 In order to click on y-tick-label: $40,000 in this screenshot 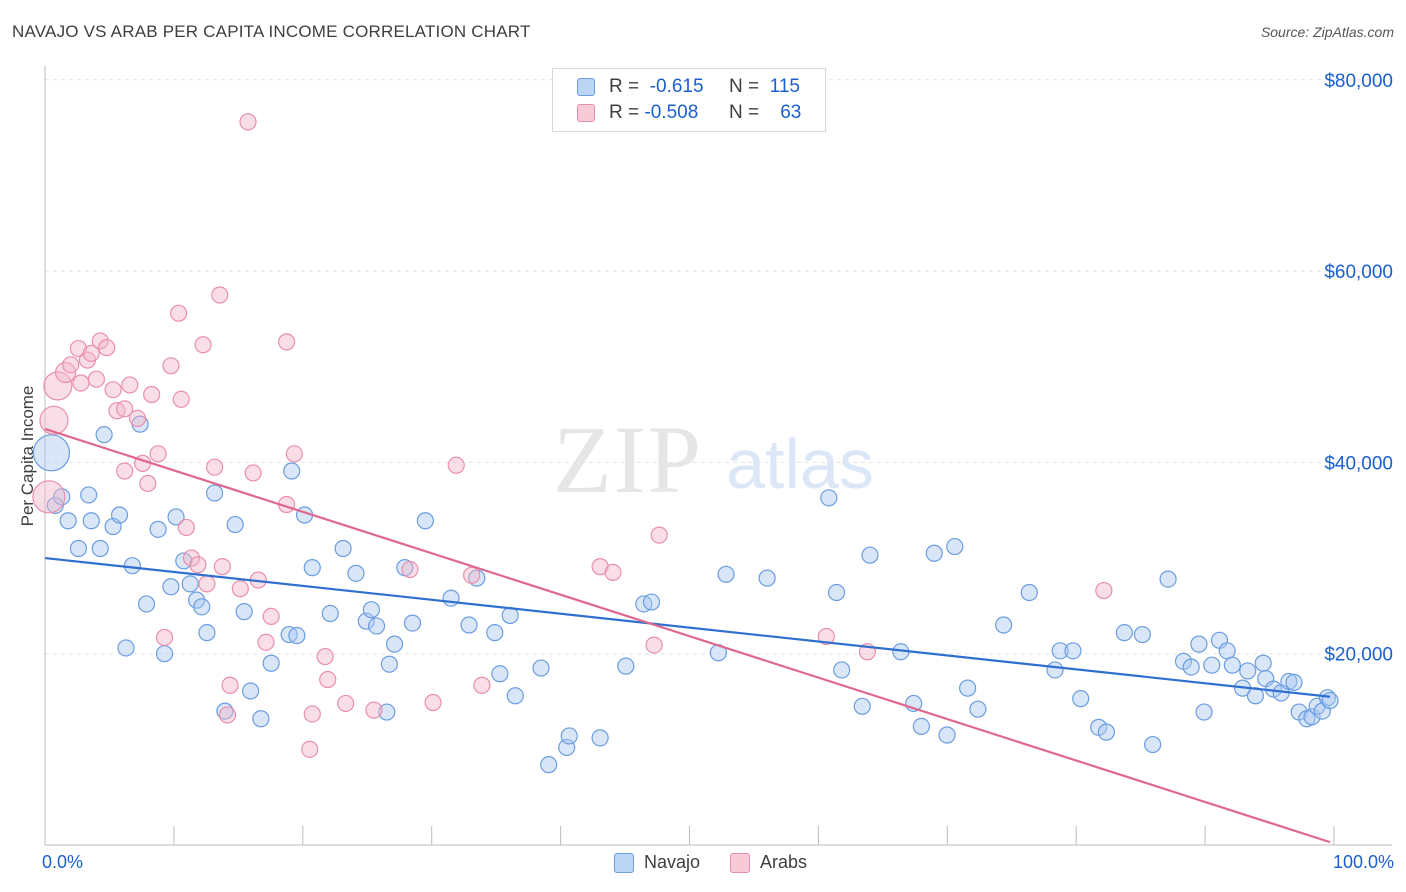, I will do `click(1358, 463)`.